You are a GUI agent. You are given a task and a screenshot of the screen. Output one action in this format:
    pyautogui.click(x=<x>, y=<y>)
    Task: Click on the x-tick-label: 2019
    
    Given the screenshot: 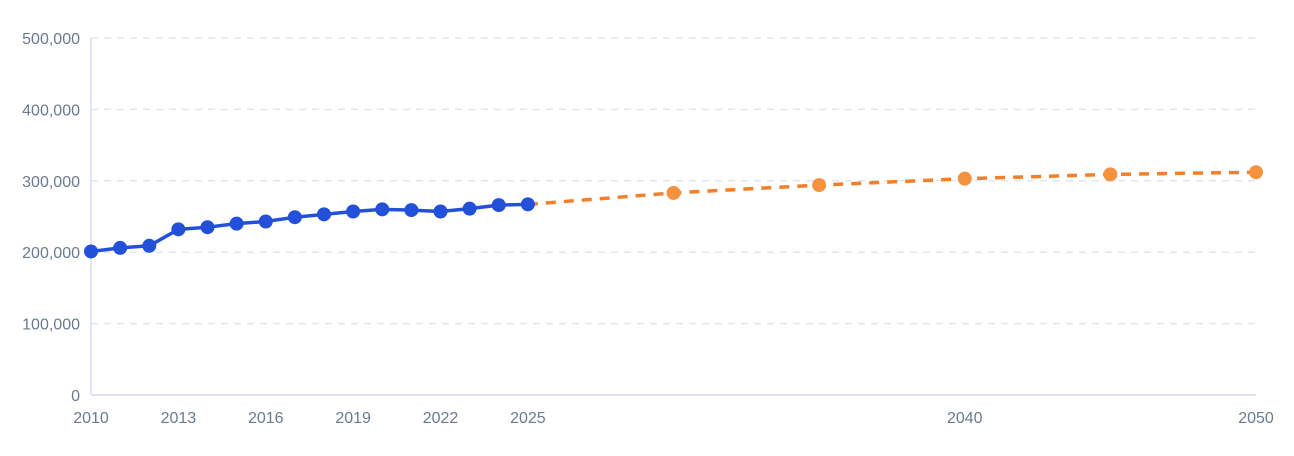 What is the action you would take?
    pyautogui.click(x=353, y=418)
    